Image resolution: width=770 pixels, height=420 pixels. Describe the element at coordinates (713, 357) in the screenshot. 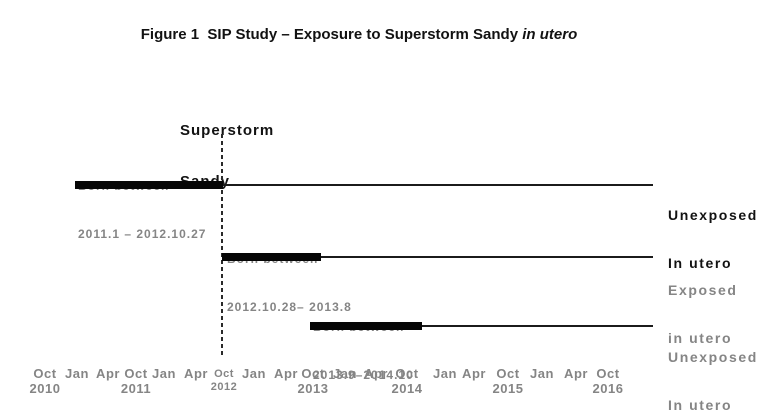

I see `exposure-status-3-line1: Unexposed` at that location.